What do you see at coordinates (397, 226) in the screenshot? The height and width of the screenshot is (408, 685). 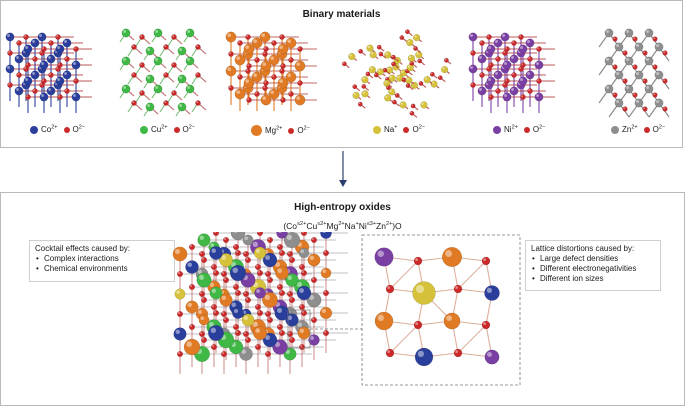 I see `formula-element: )O` at bounding box center [397, 226].